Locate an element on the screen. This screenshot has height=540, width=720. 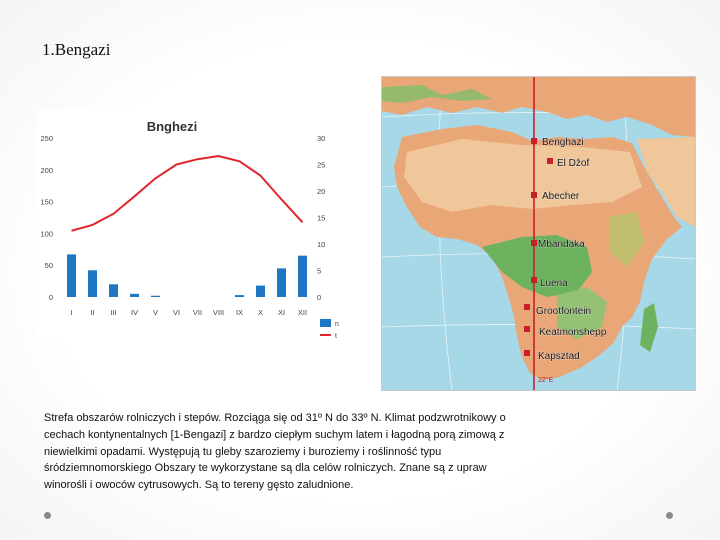
y-right-tick-label: 10 is located at coordinates (321, 244).